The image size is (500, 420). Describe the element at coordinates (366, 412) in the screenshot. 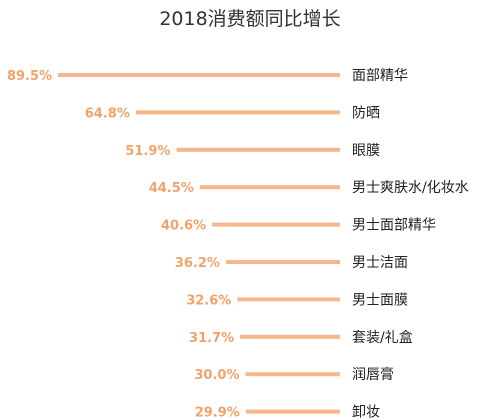

I see `category-label-9: 卸妆` at that location.